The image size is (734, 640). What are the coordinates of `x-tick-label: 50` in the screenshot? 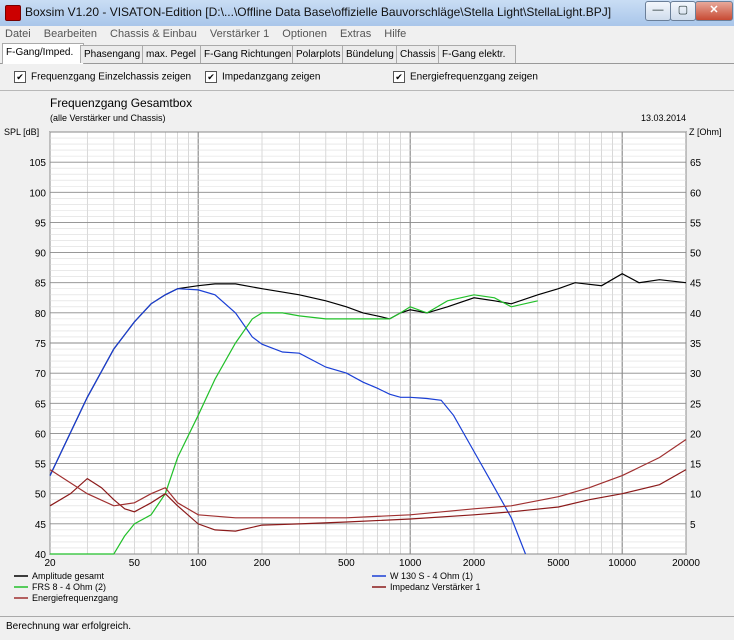 It's located at (135, 563).